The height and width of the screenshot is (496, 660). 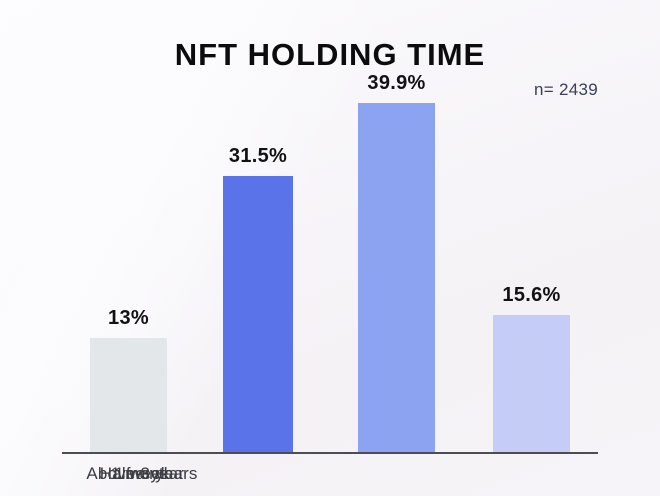 I want to click on value-label-half-a-year: 39.9%, so click(x=396, y=83).